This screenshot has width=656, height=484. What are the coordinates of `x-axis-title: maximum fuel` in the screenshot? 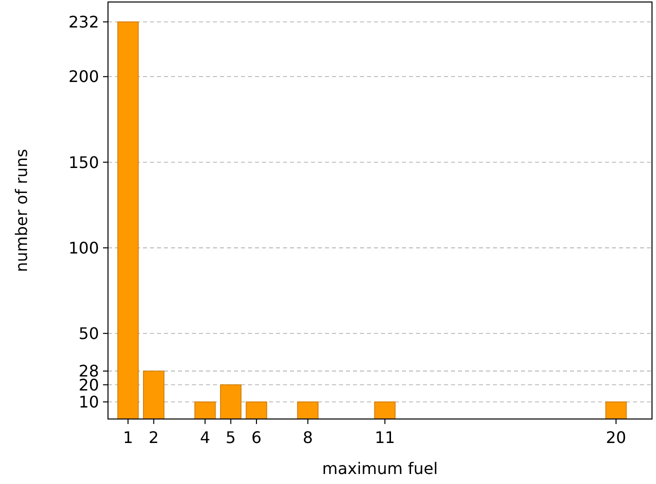 It's located at (380, 468).